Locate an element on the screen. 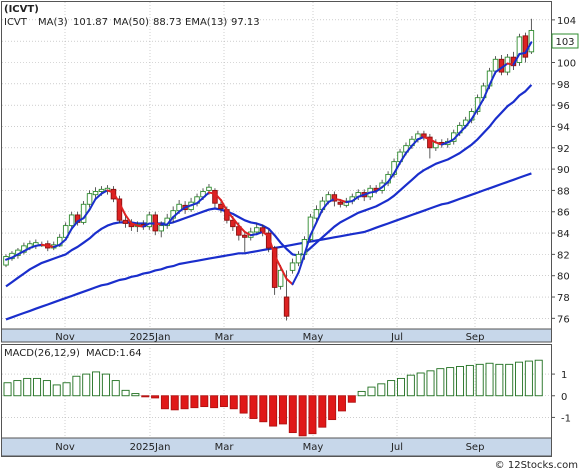 The width and height of the screenshot is (580, 471). price-y-tick-label: 94 is located at coordinates (563, 127).